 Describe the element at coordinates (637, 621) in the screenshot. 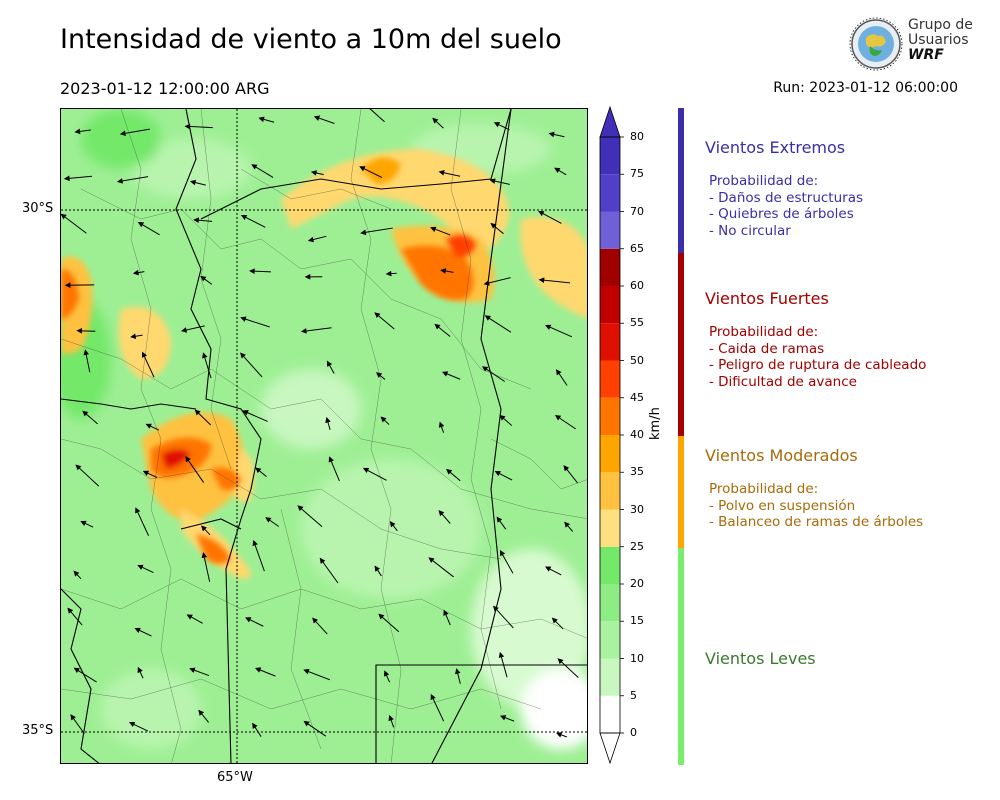

I see `colorbar-tick-label: 15` at that location.